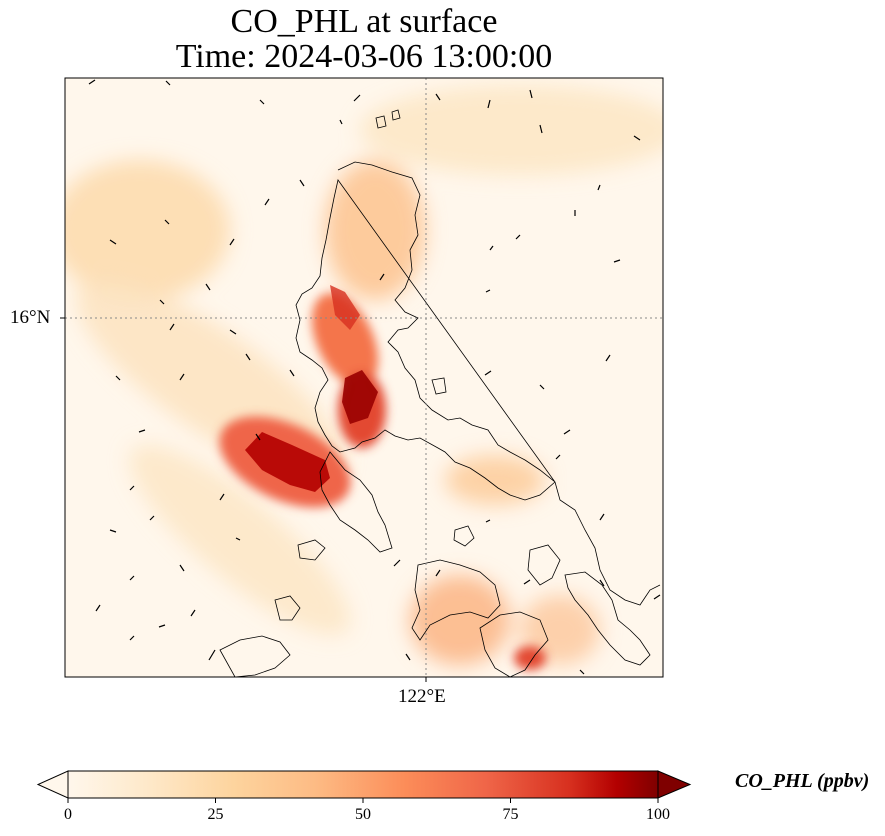 The width and height of the screenshot is (885, 836). Describe the element at coordinates (363, 814) in the screenshot. I see `colorbar-tick-label: 50` at that location.